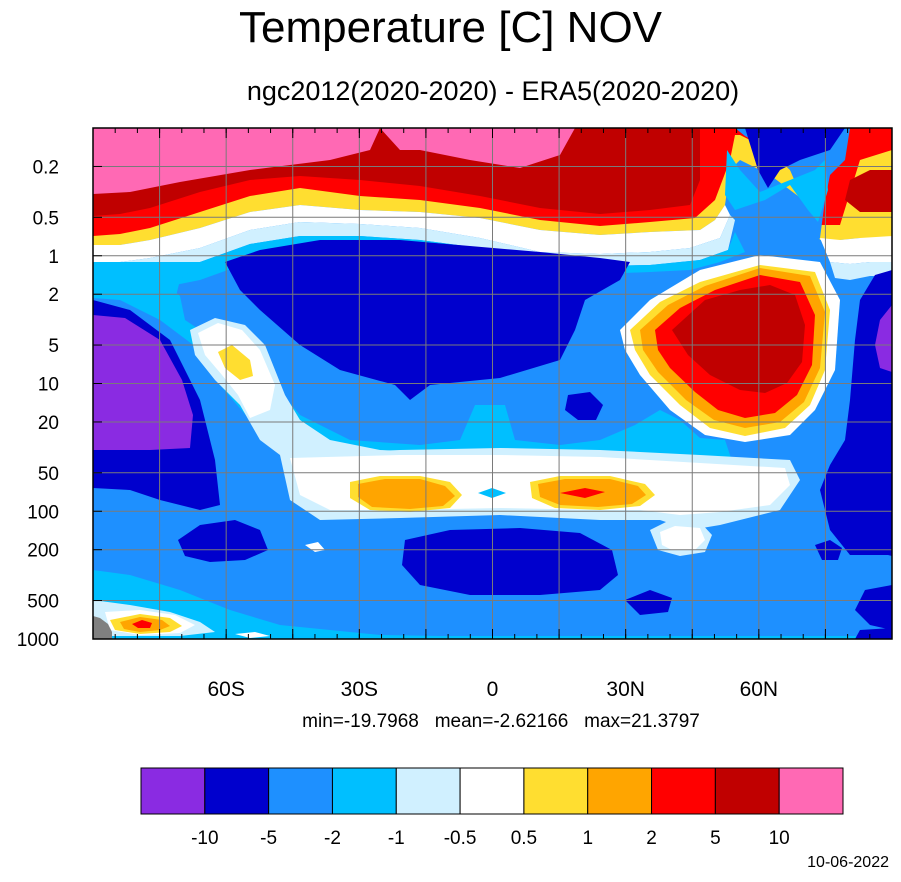  I want to click on y-tick-label: 10, so click(48, 385).